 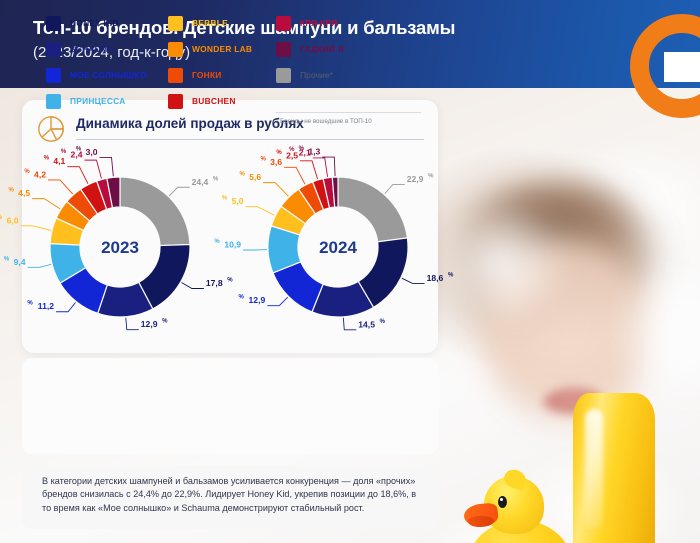 I want to click on donut-value-label: 18,6, so click(x=435, y=278).